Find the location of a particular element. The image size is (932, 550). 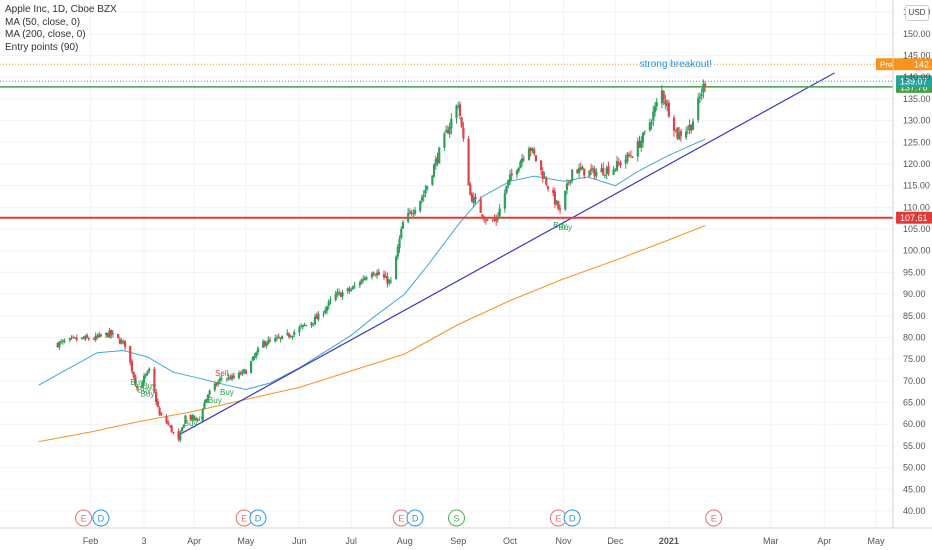

split-marker is located at coordinates (456, 518).